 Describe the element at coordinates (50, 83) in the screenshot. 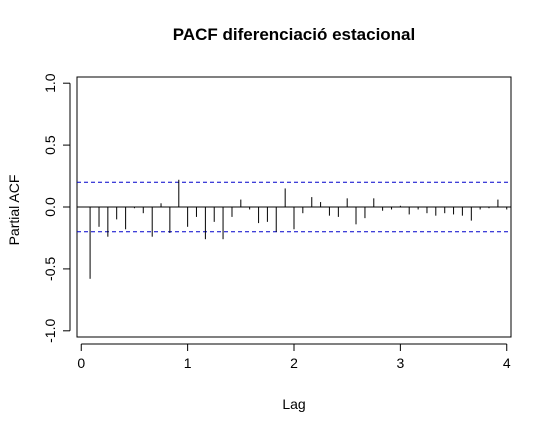

I see `y-tick-label-4: 1.0` at that location.